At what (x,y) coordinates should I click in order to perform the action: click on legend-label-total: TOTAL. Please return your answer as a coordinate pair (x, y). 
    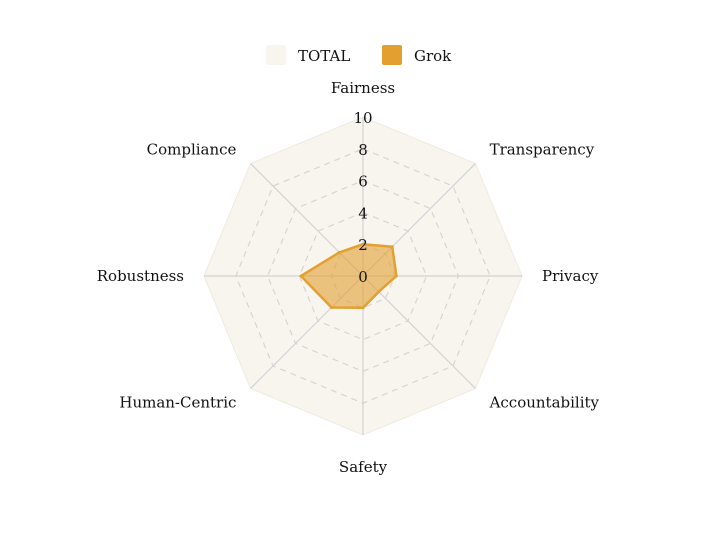
    Looking at the image, I should click on (324, 56).